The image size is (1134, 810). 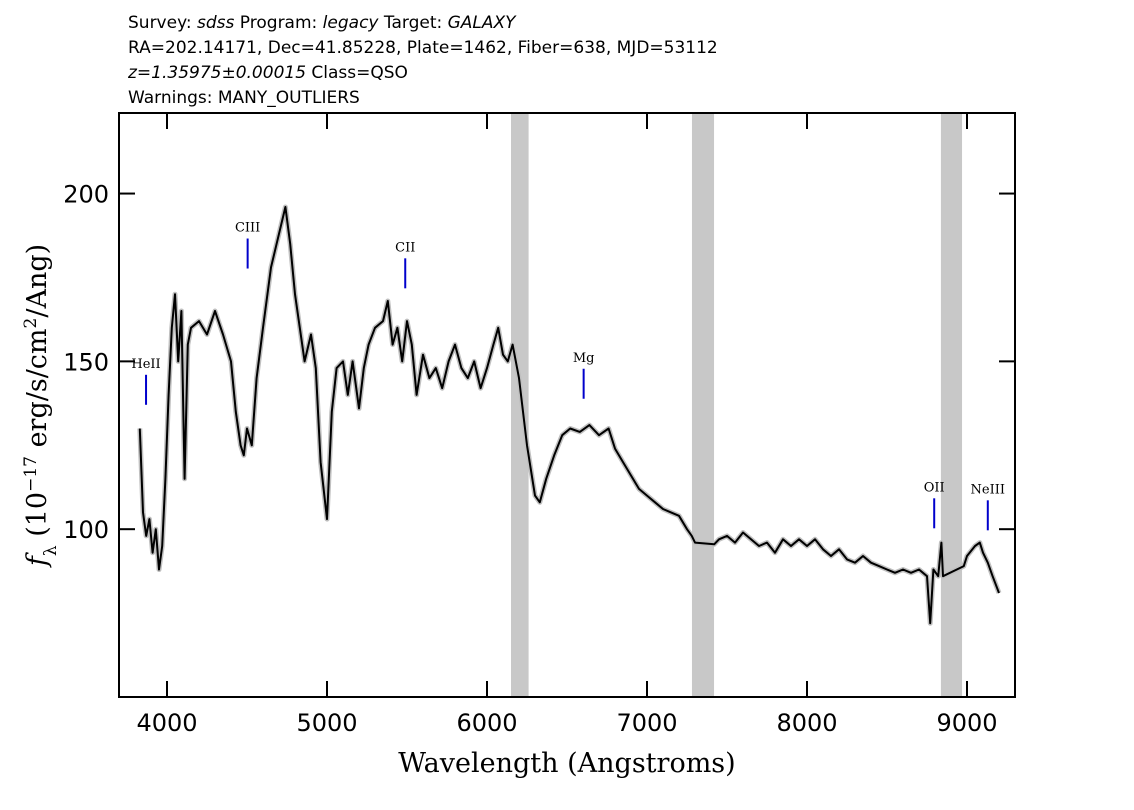 What do you see at coordinates (357, 73) in the screenshot?
I see `header-text: Class=QSO` at bounding box center [357, 73].